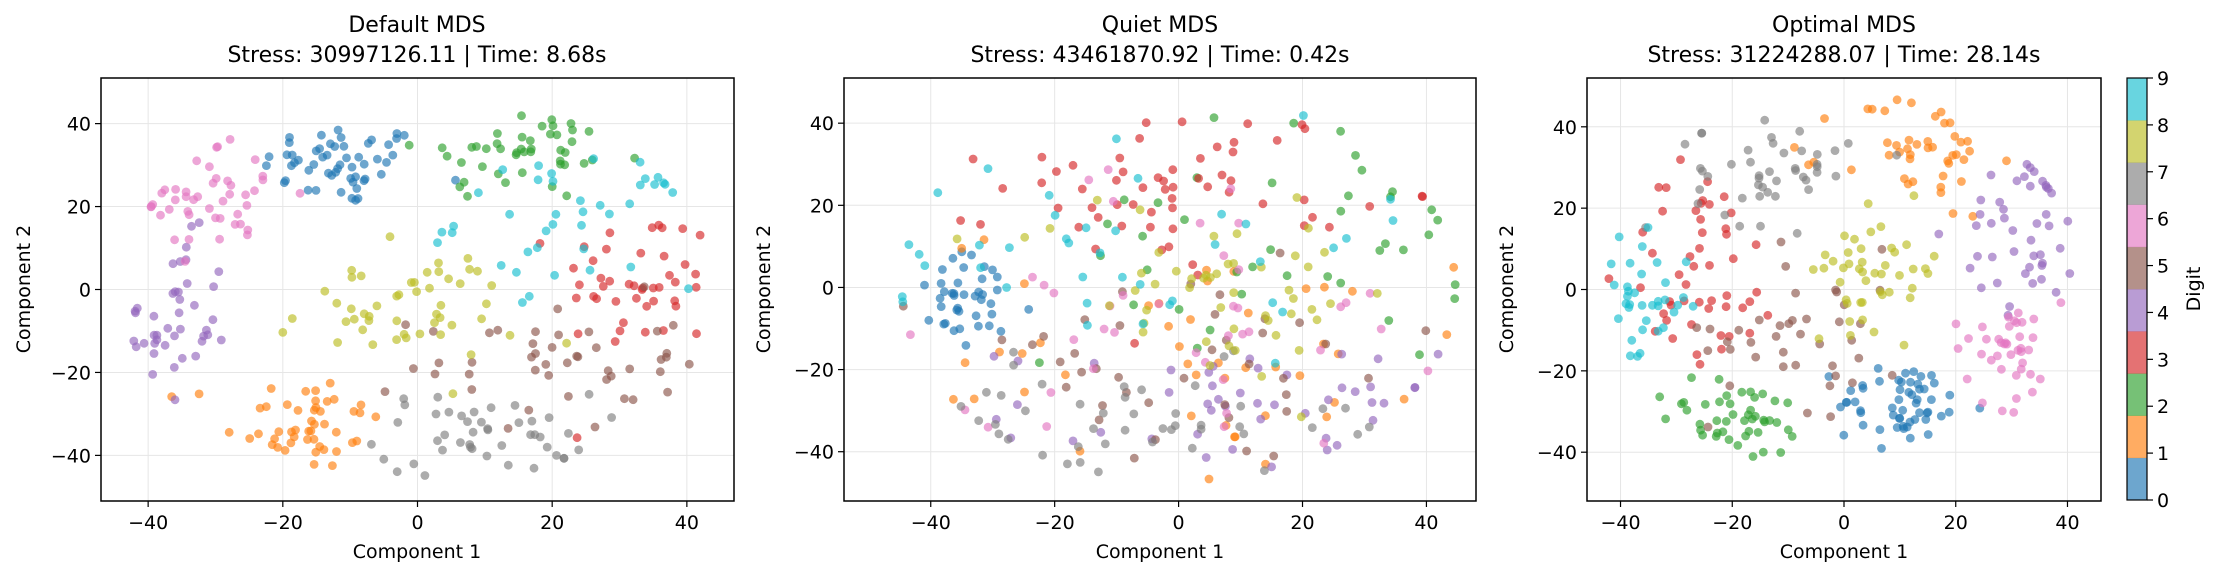 Image resolution: width=2213 pixels, height=577 pixels. Describe the element at coordinates (1565, 128) in the screenshot. I see `y-tick-label: 40` at that location.